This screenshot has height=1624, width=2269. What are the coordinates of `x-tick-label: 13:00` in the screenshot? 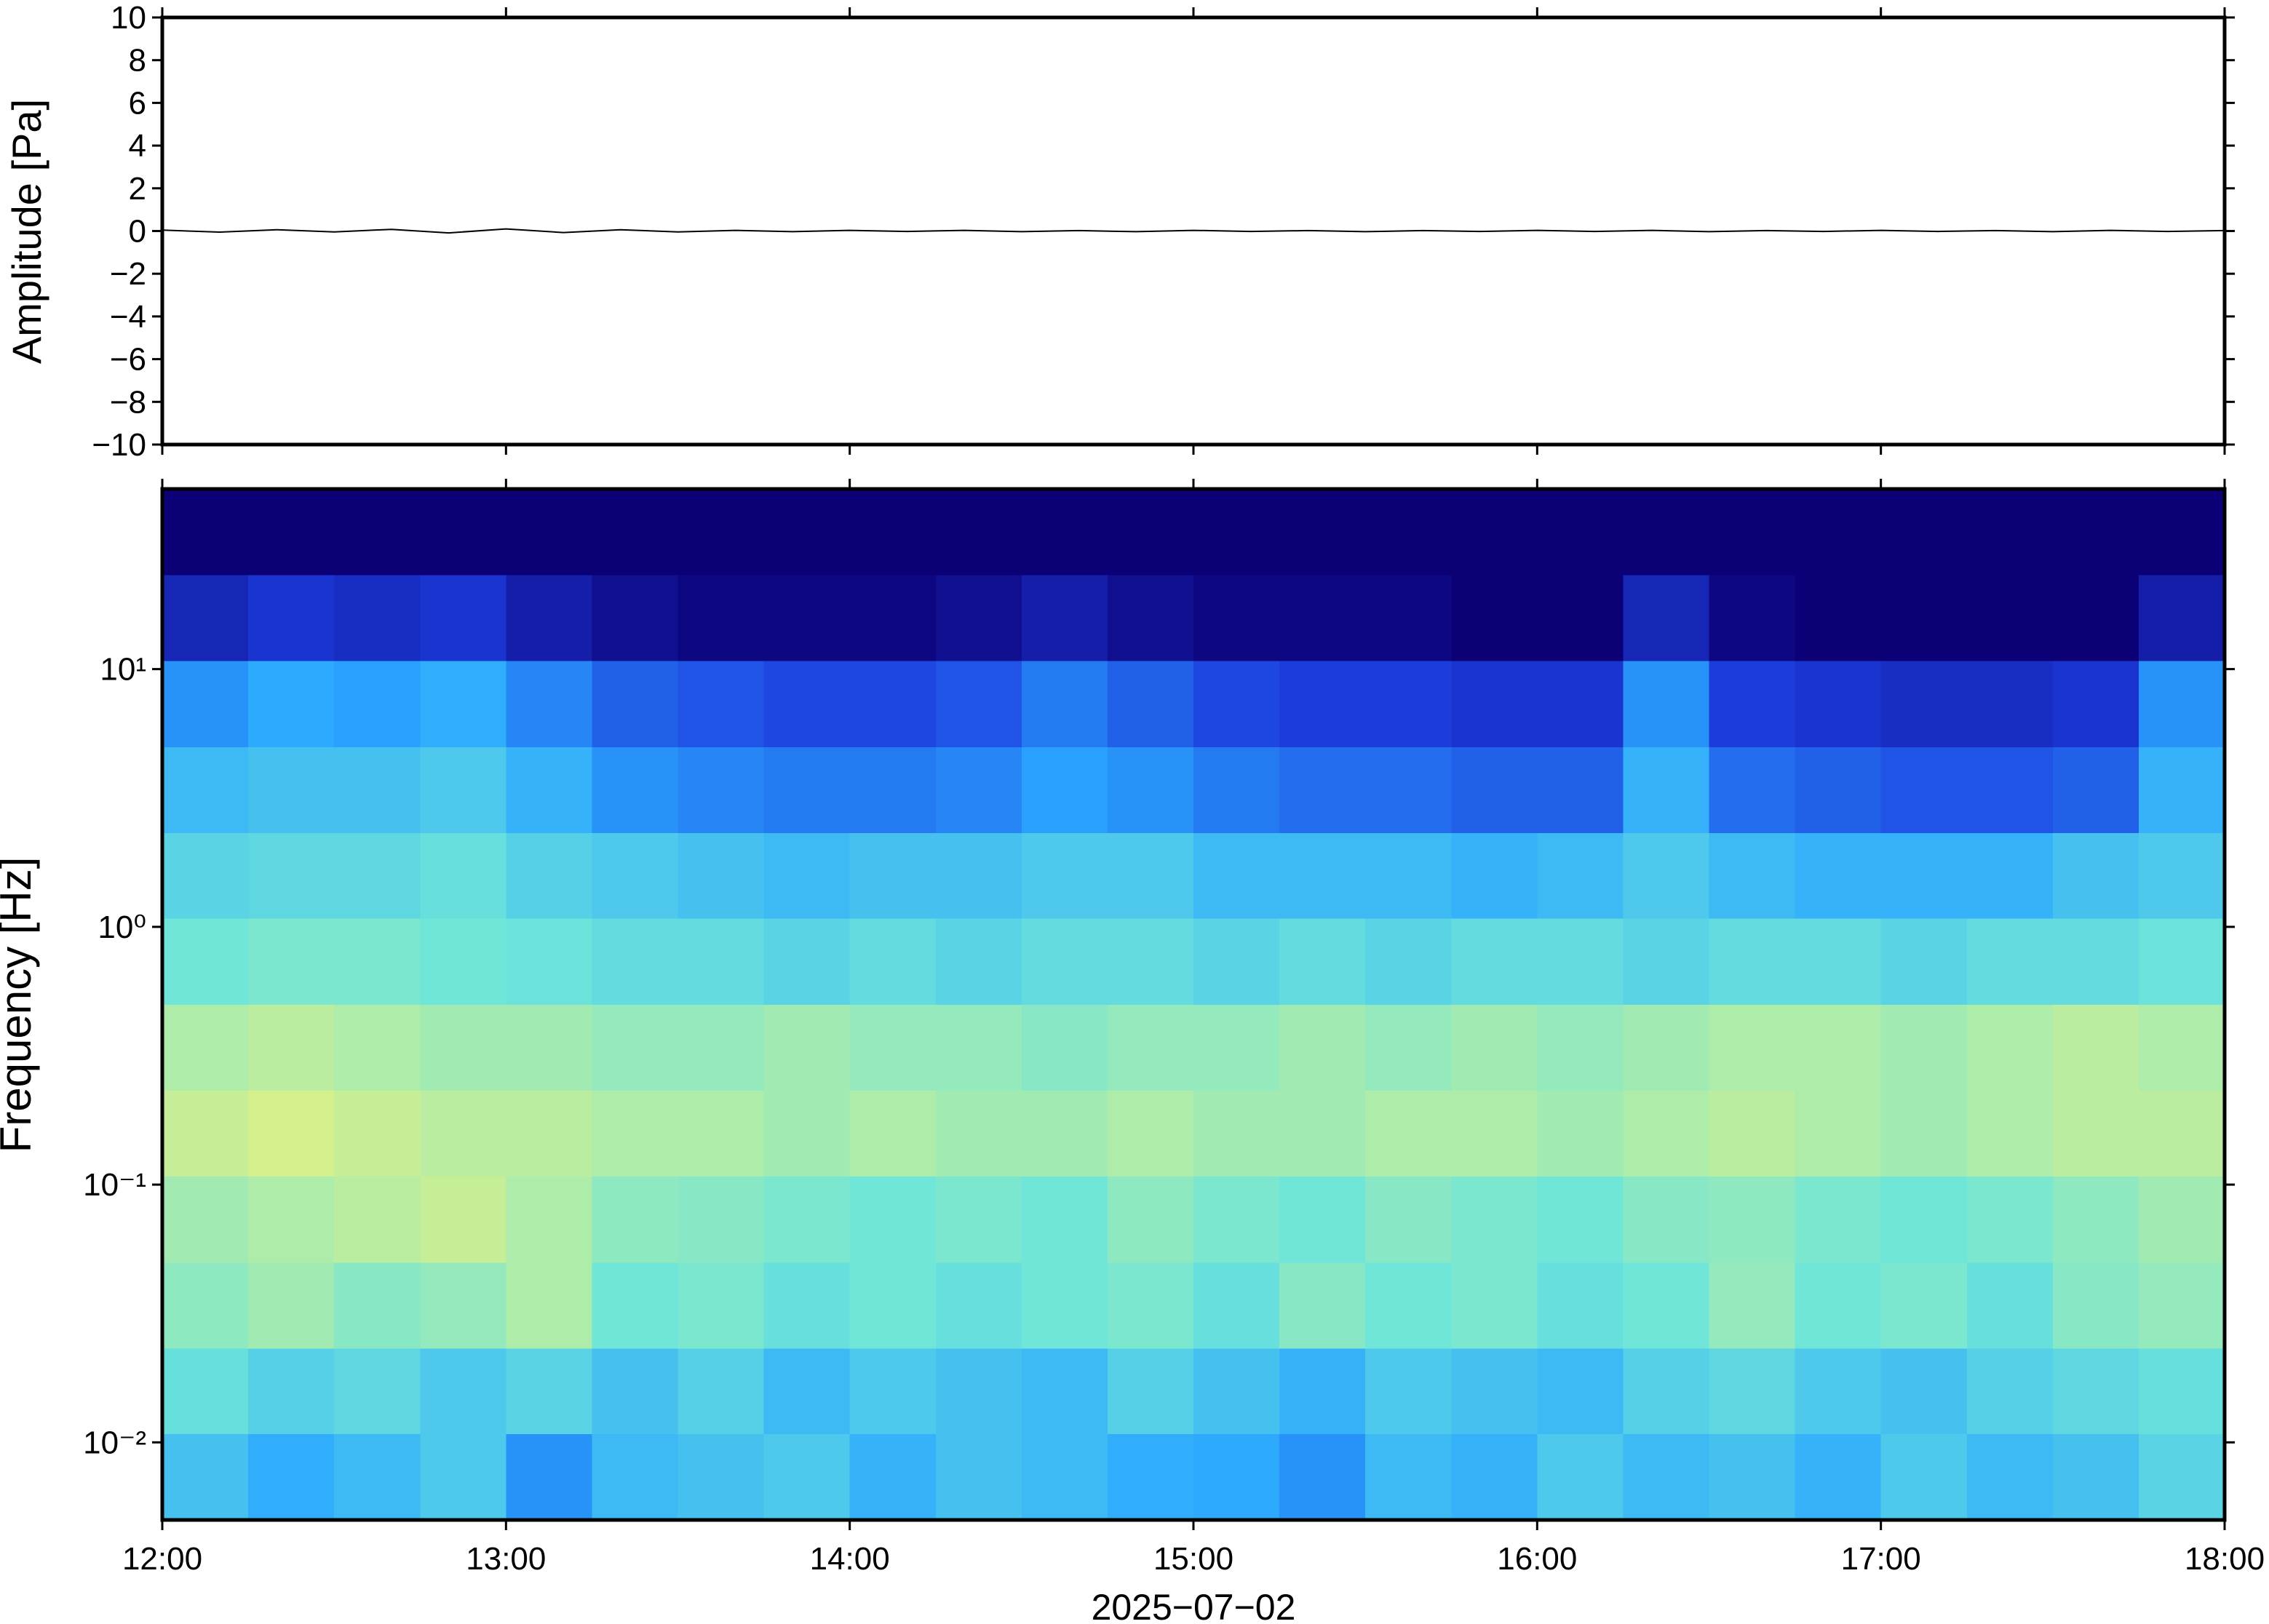 It's located at (506, 1559).